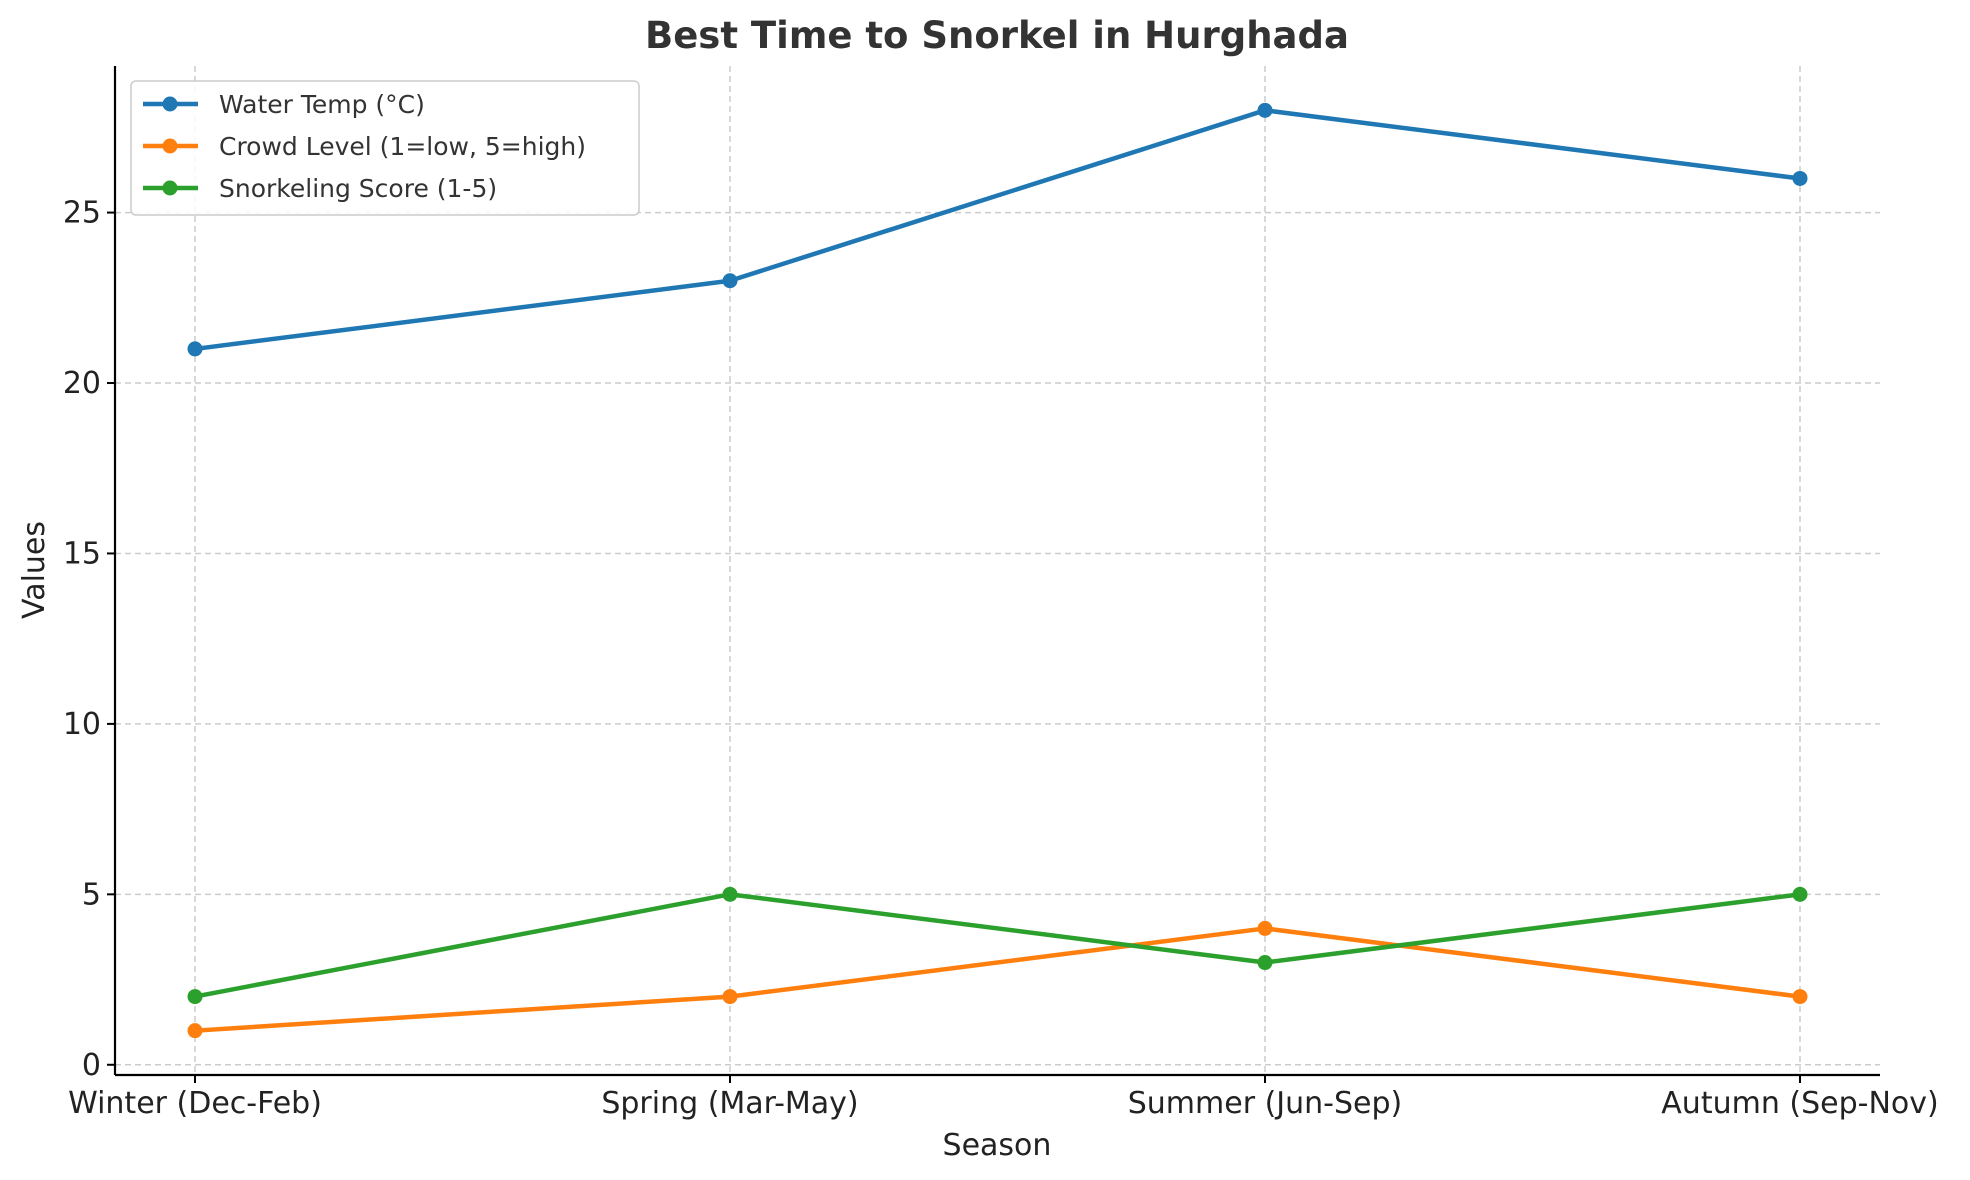 The height and width of the screenshot is (1180, 1970). What do you see at coordinates (322, 104) in the screenshot?
I see `legend-label: Water Temp (°C)` at bounding box center [322, 104].